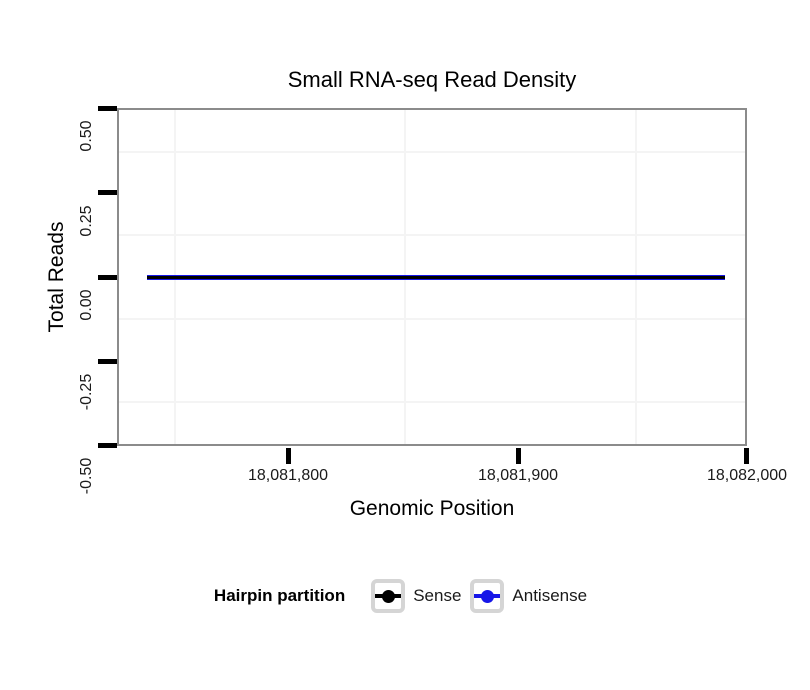 The image size is (810, 690). I want to click on y-tick-label: 0.25, so click(86, 221).